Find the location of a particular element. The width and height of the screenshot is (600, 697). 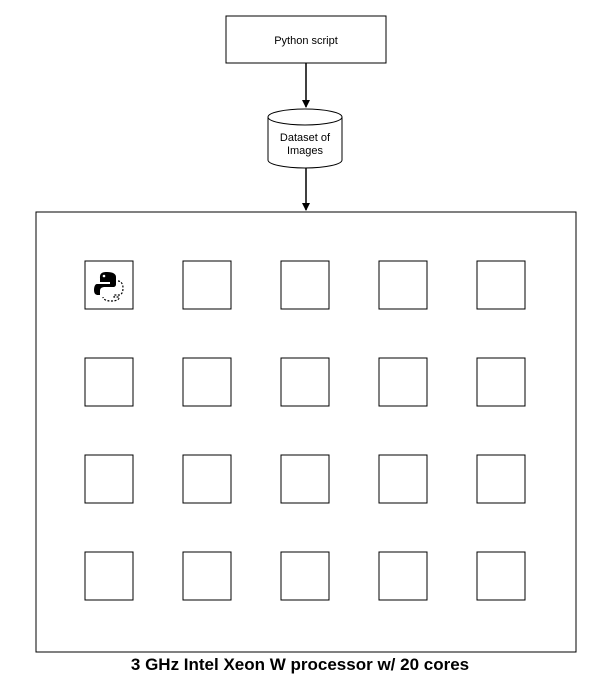

python-script-label: Python script is located at coordinates (306, 41).